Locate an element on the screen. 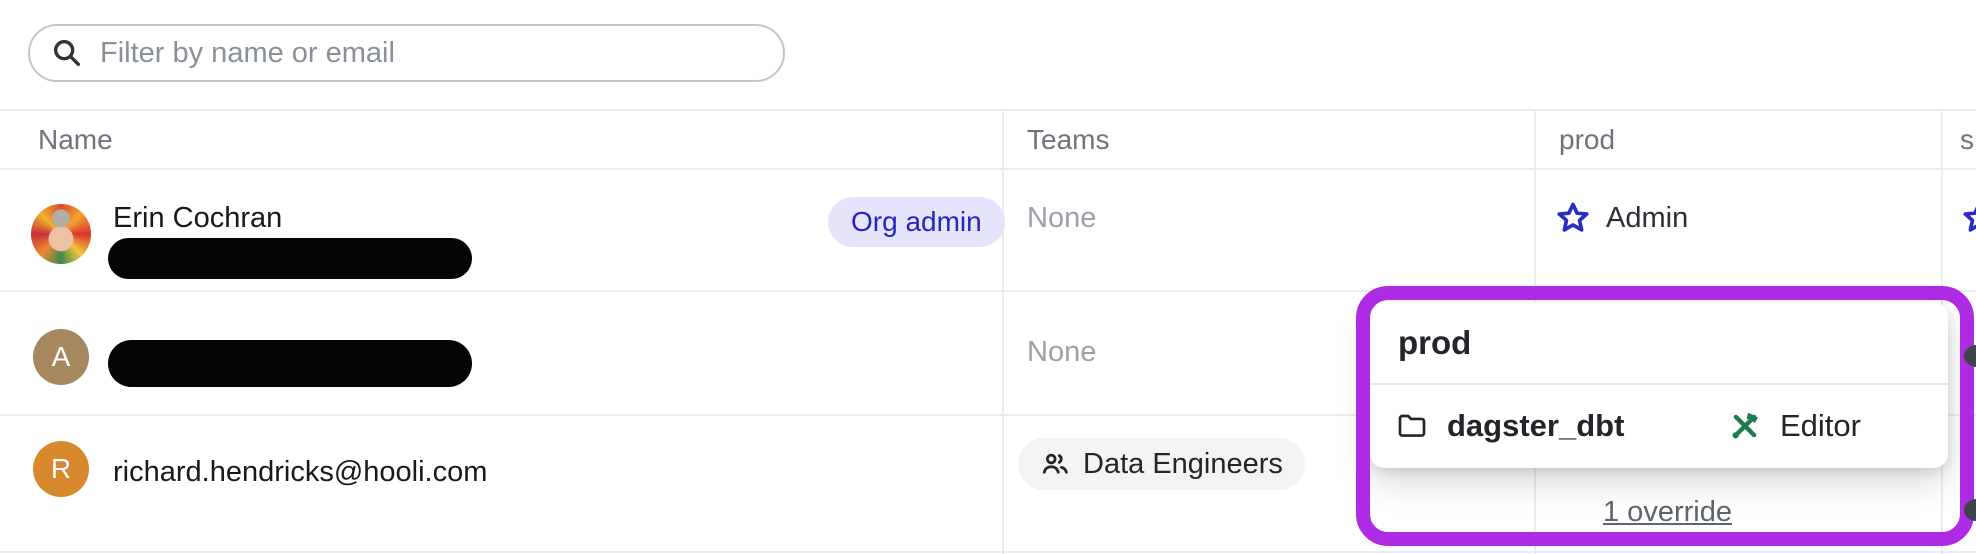  column-header-teams: Teams is located at coordinates (1068, 139).